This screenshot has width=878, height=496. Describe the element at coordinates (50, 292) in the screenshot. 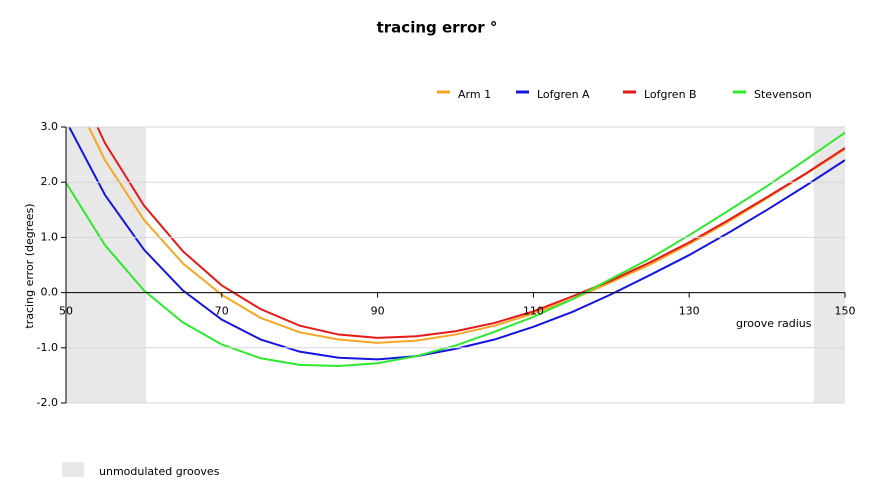

I see `y-tick-label: 0.0` at that location.